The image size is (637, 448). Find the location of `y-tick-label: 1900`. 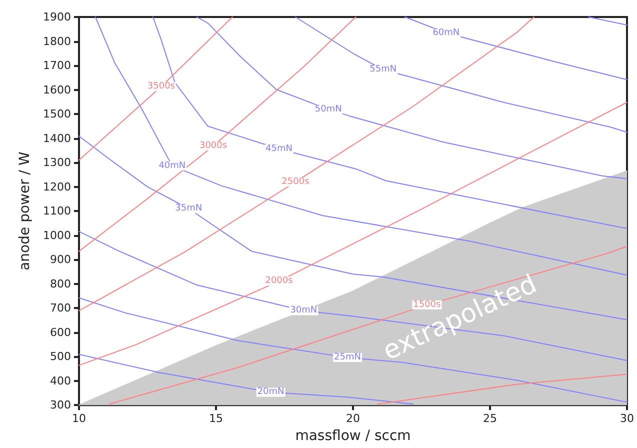

y-tick-label: 1900 is located at coordinates (57, 17).